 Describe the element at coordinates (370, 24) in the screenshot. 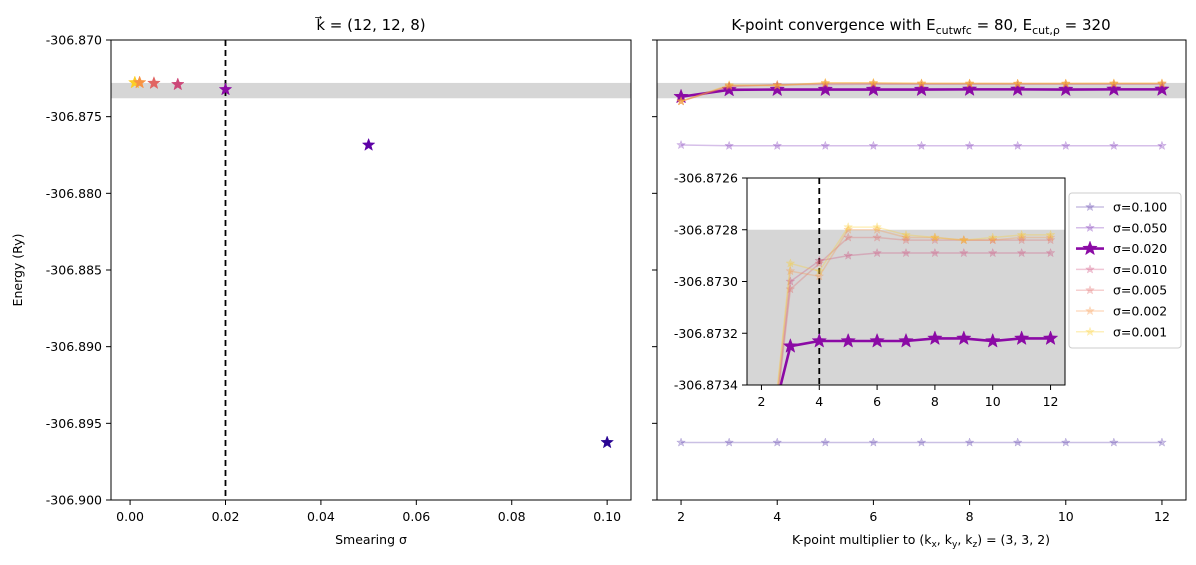

I see `left-title: k⃗ = (12, 12, 8)` at that location.